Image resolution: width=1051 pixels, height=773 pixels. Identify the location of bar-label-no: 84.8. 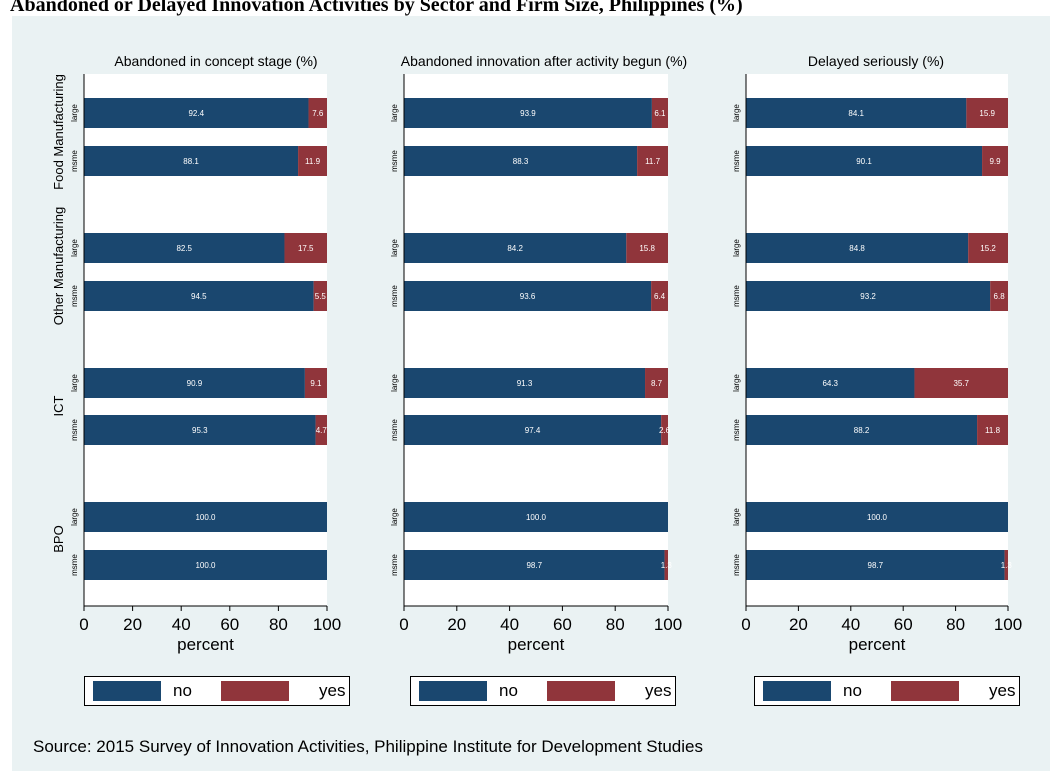
(857, 248).